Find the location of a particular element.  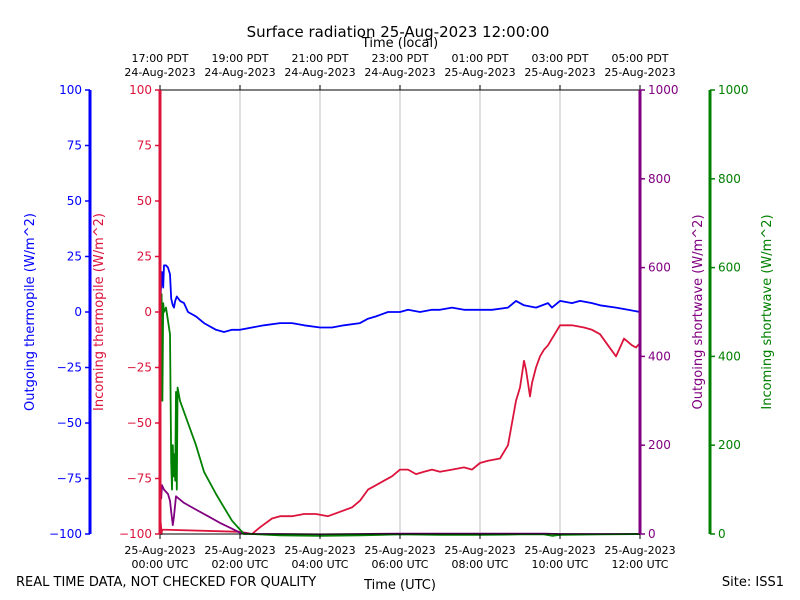

x-axis-label: Time (UTC) is located at coordinates (399, 585).